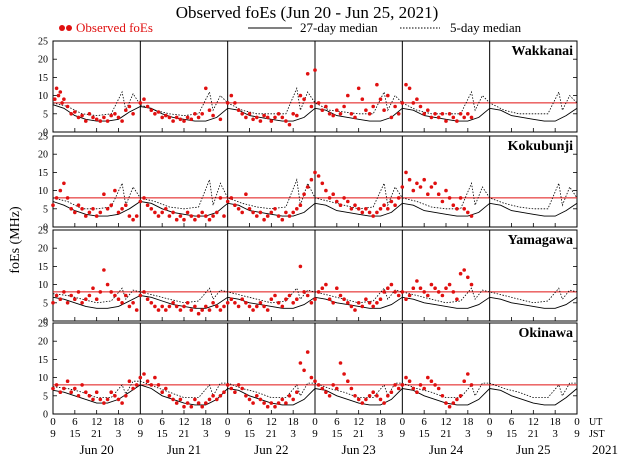 This screenshot has width=640, height=457. What do you see at coordinates (271, 449) in the screenshot?
I see `day-label: Jun 22` at bounding box center [271, 449].